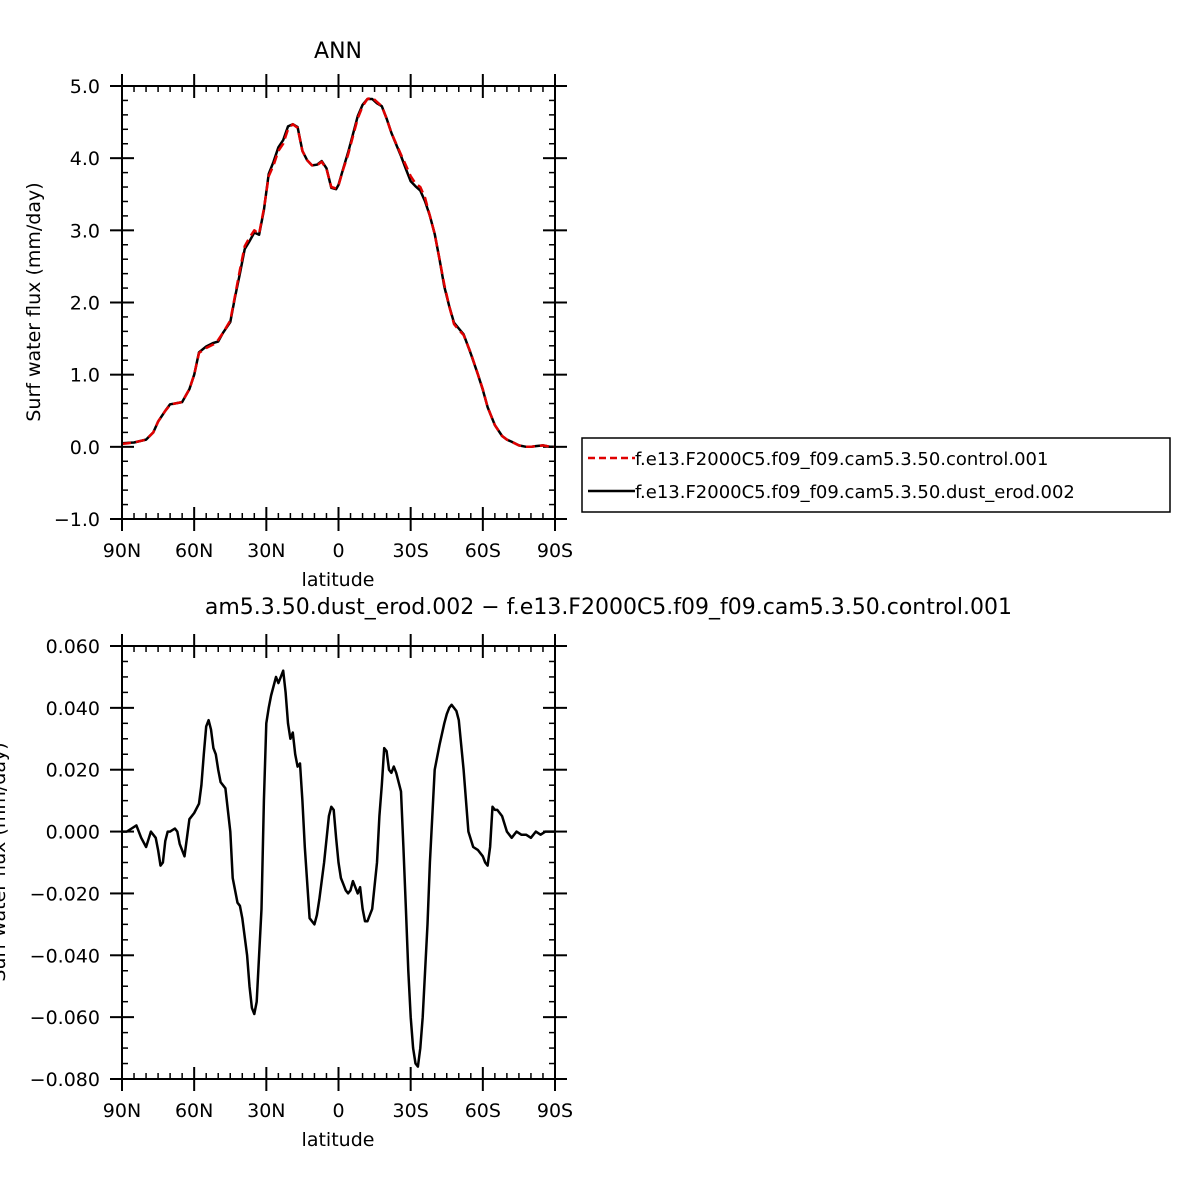  Describe the element at coordinates (73, 709) in the screenshot. I see `bottom-y-tick-label: 0.040` at that location.